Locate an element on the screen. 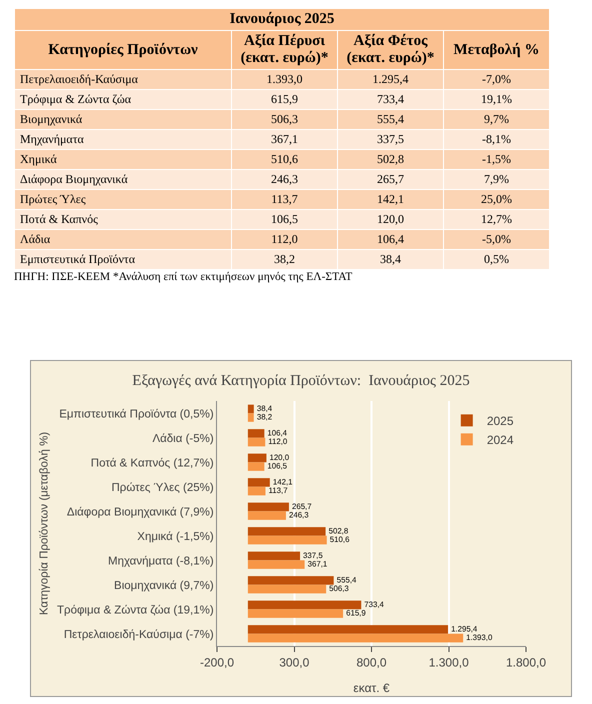  category-label: Χημικά is located at coordinates (123, 160).